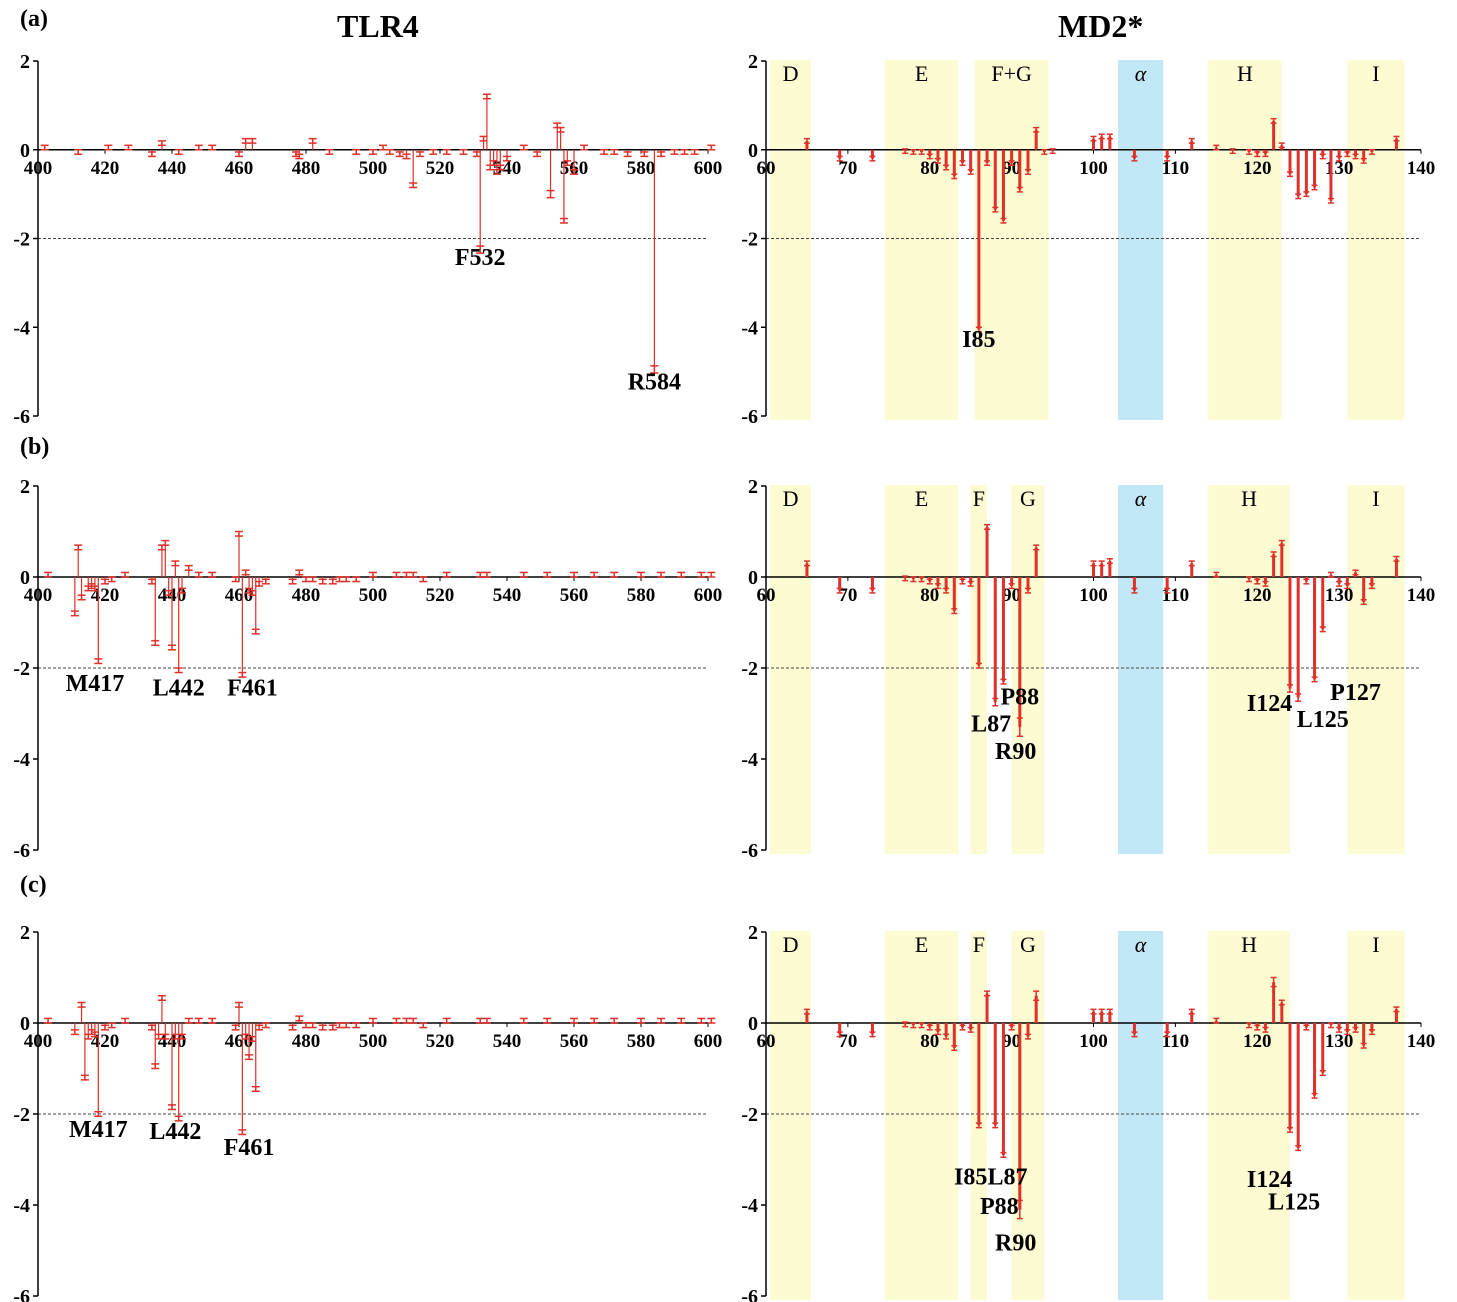  I want to click on panel-b-md2-y-tick-label: 0, so click(753, 578).